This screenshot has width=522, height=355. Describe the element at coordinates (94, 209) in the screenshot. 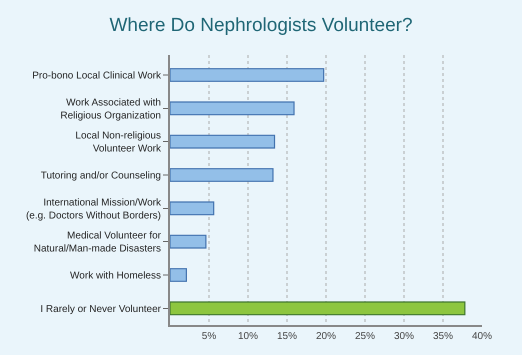

I see `y-tick-label: International Mission/Work (e.g. Doctors Without Borders)` at that location.